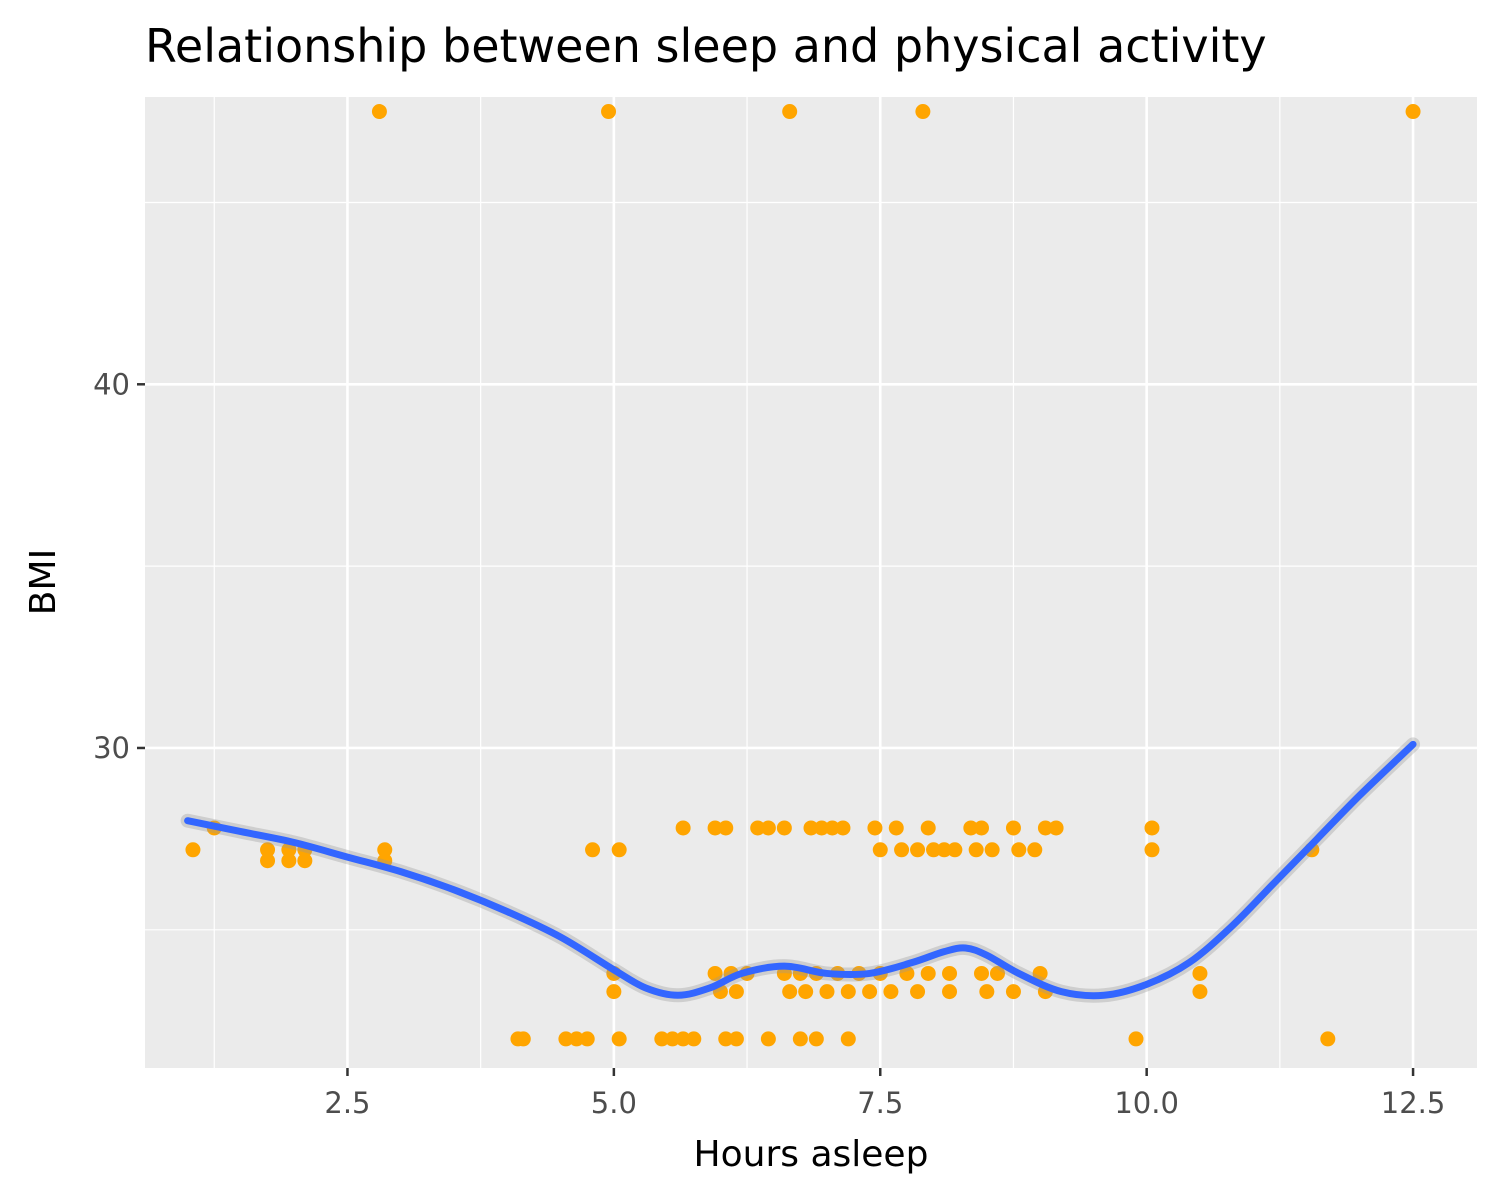 Image resolution: width=1500 pixels, height=1204 pixels. I want to click on y-tick-label: 40, so click(111, 384).